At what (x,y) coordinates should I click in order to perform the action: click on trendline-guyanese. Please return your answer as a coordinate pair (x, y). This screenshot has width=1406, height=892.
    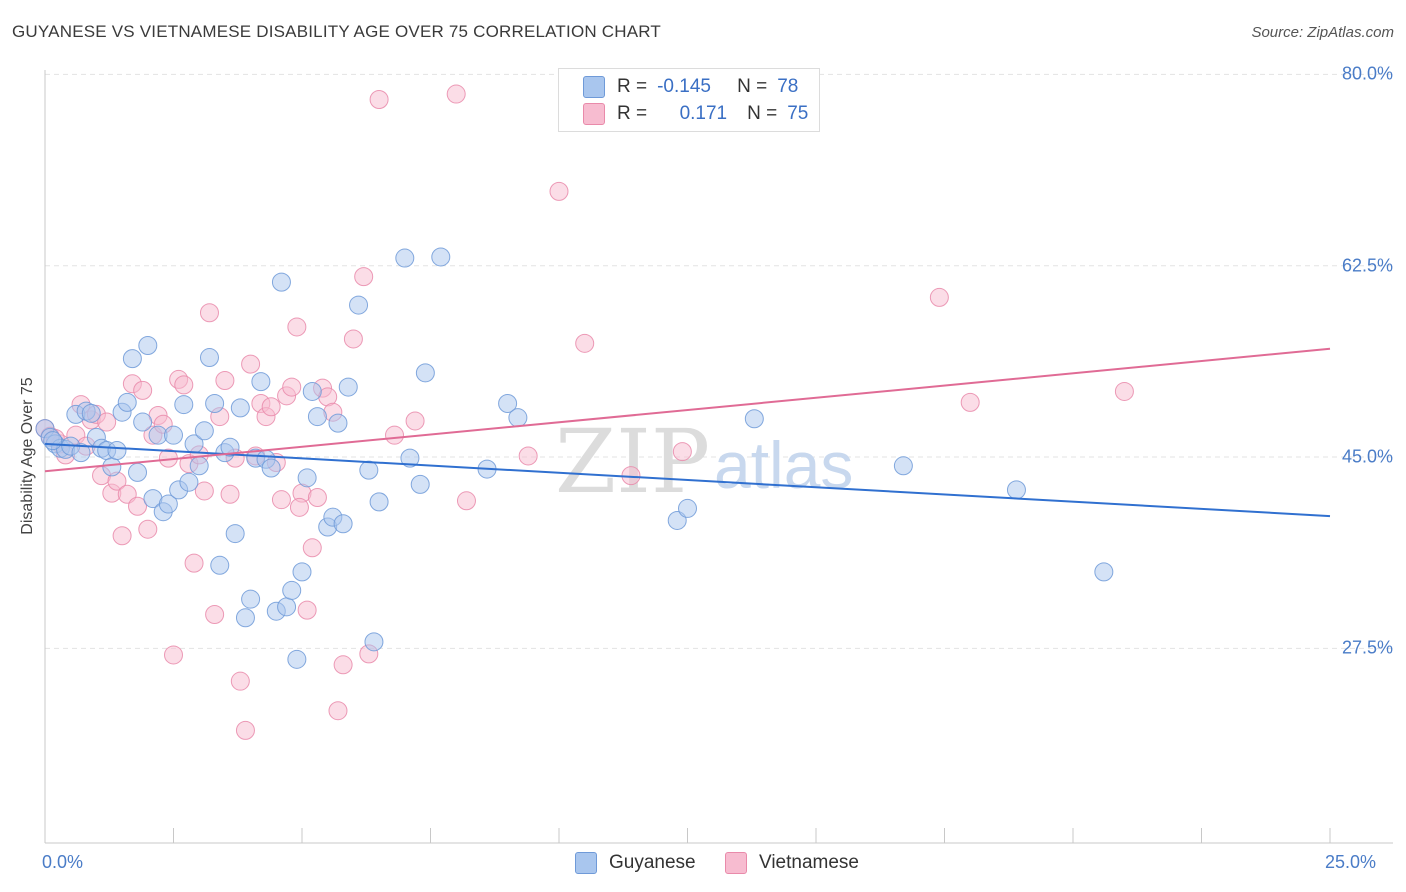
    Looking at the image, I should click on (687, 480).